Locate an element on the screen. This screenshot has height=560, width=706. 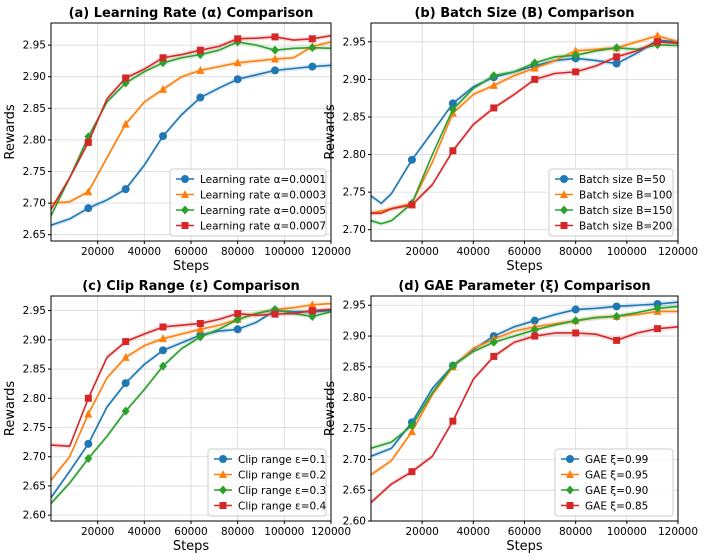
legend-entry-label: GAE ξ=0.95 is located at coordinates (616, 475).